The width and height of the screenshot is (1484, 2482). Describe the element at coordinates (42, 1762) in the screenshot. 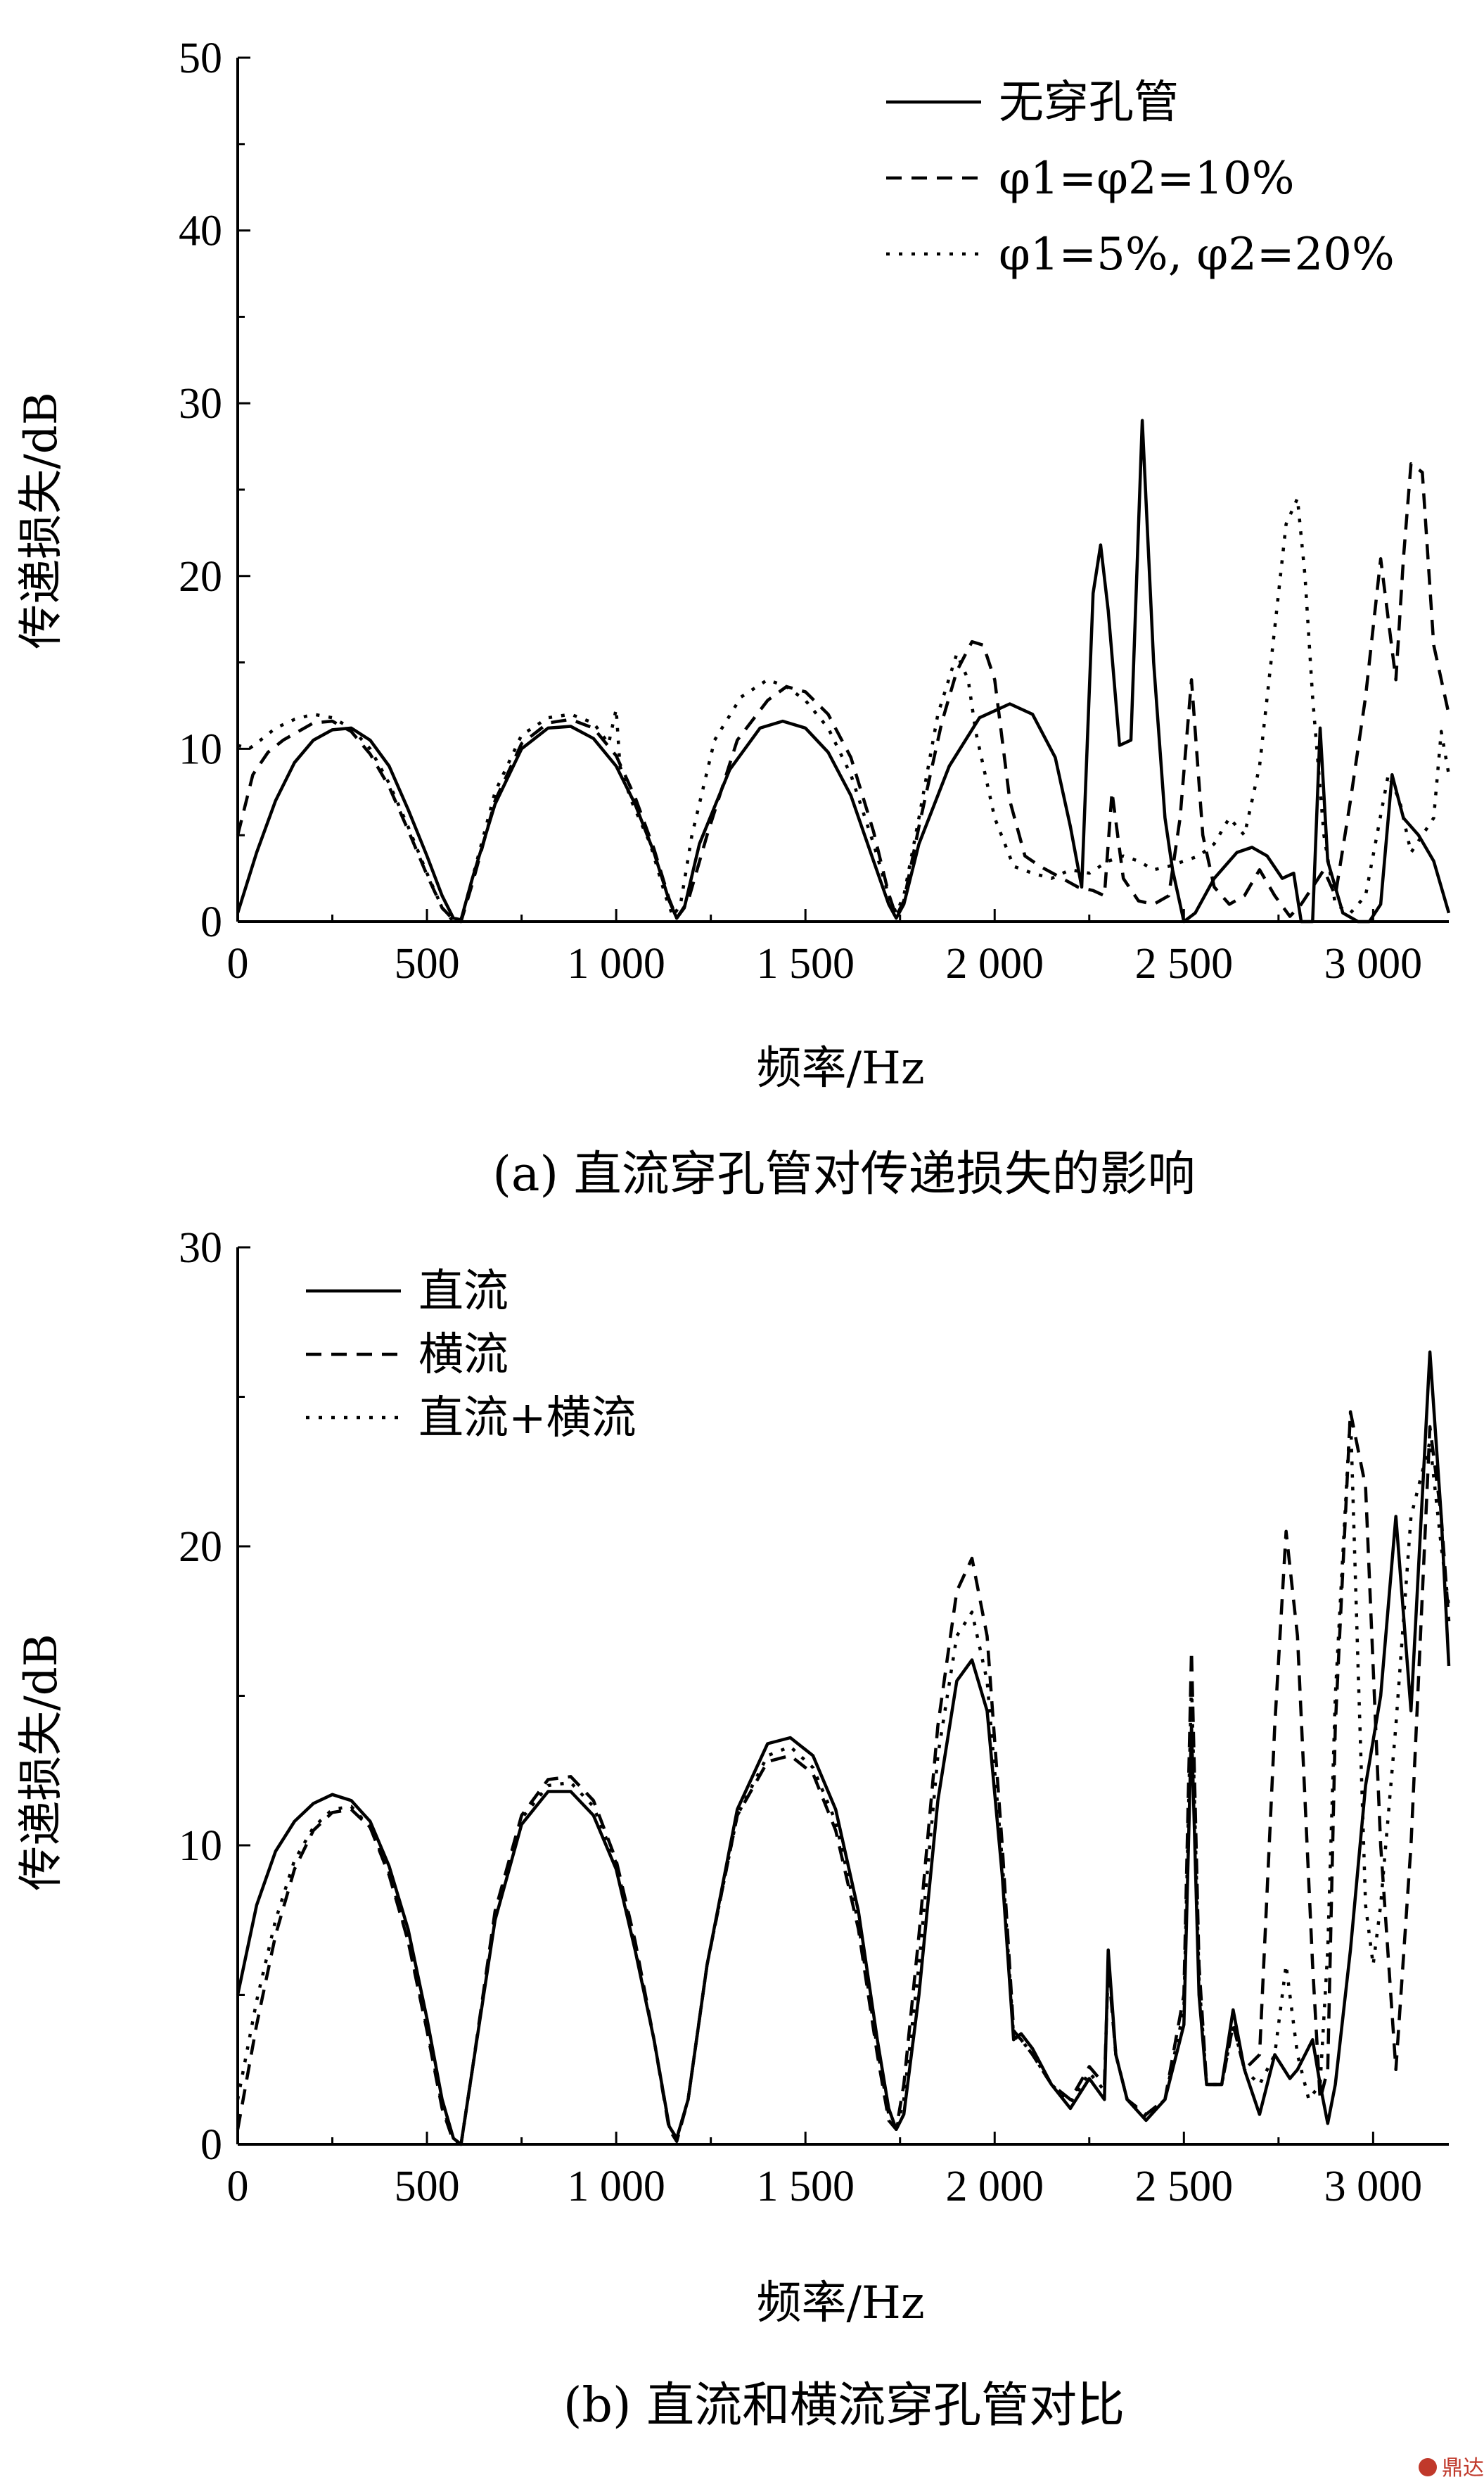

I see `panel-b-y-axis-label: 传递损失/dB` at that location.